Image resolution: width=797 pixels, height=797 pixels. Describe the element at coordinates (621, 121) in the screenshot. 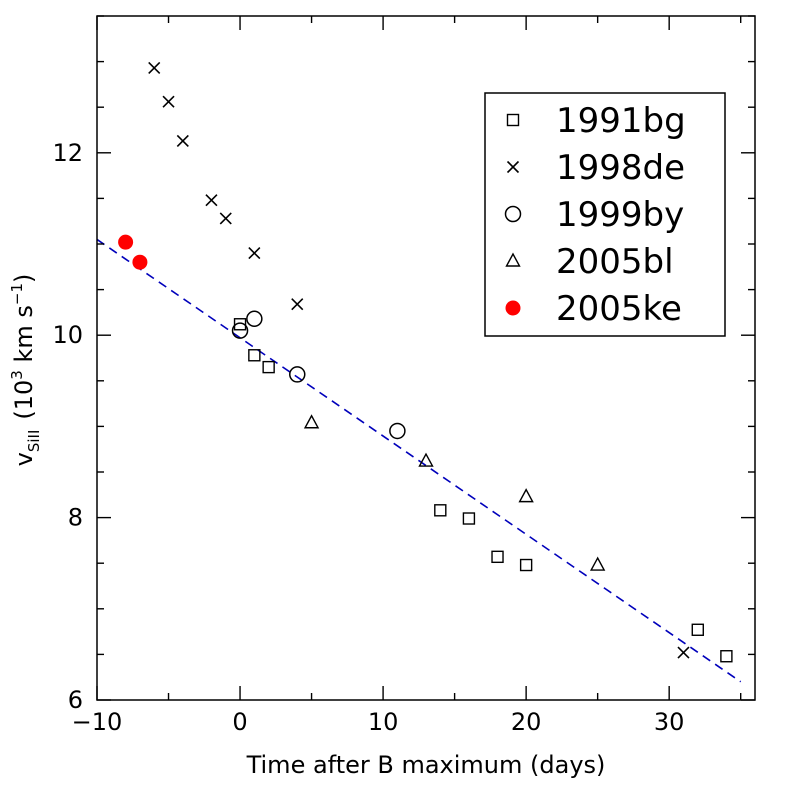

I see `legend-label-1991bg: 1991bg` at that location.